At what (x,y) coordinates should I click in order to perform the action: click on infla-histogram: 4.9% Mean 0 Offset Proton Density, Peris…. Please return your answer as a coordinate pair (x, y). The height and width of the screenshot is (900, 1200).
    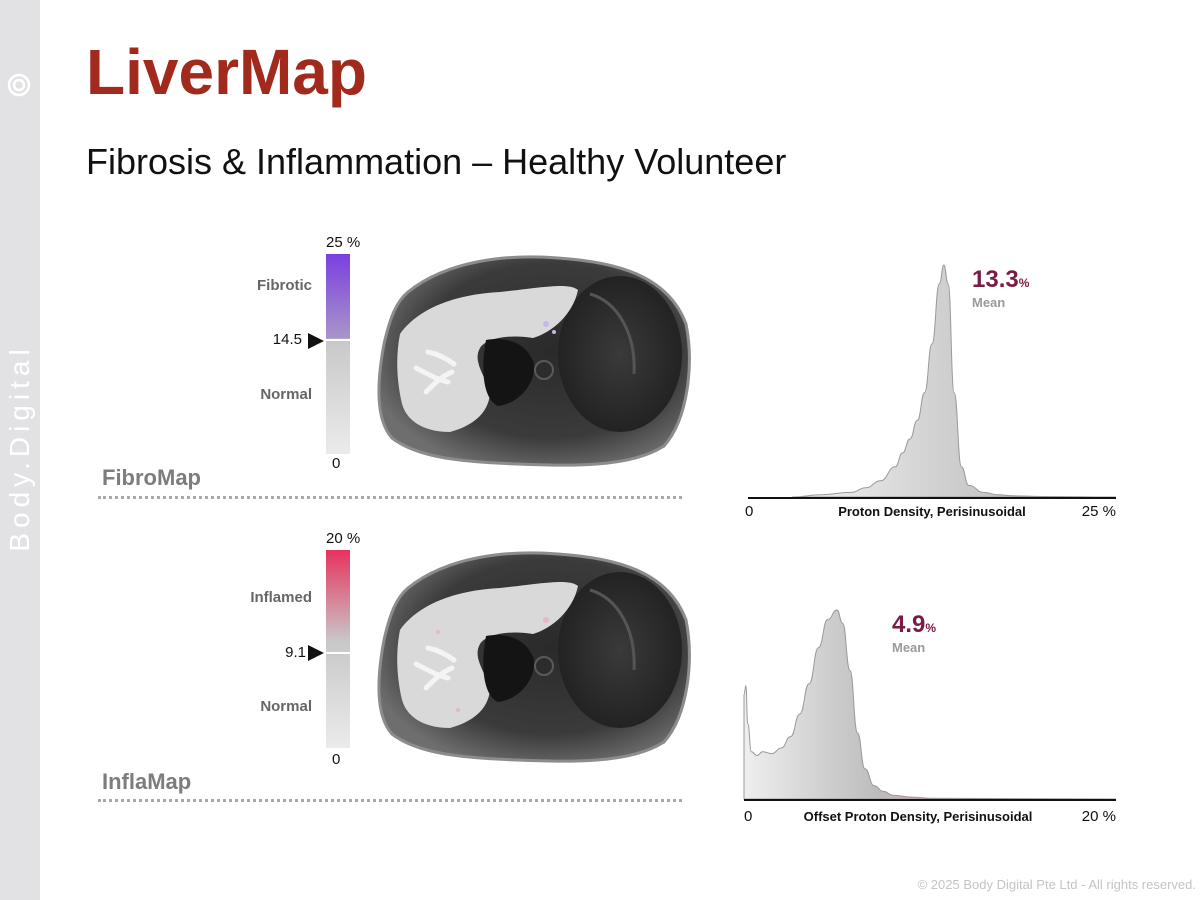
    Looking at the image, I should click on (930, 717).